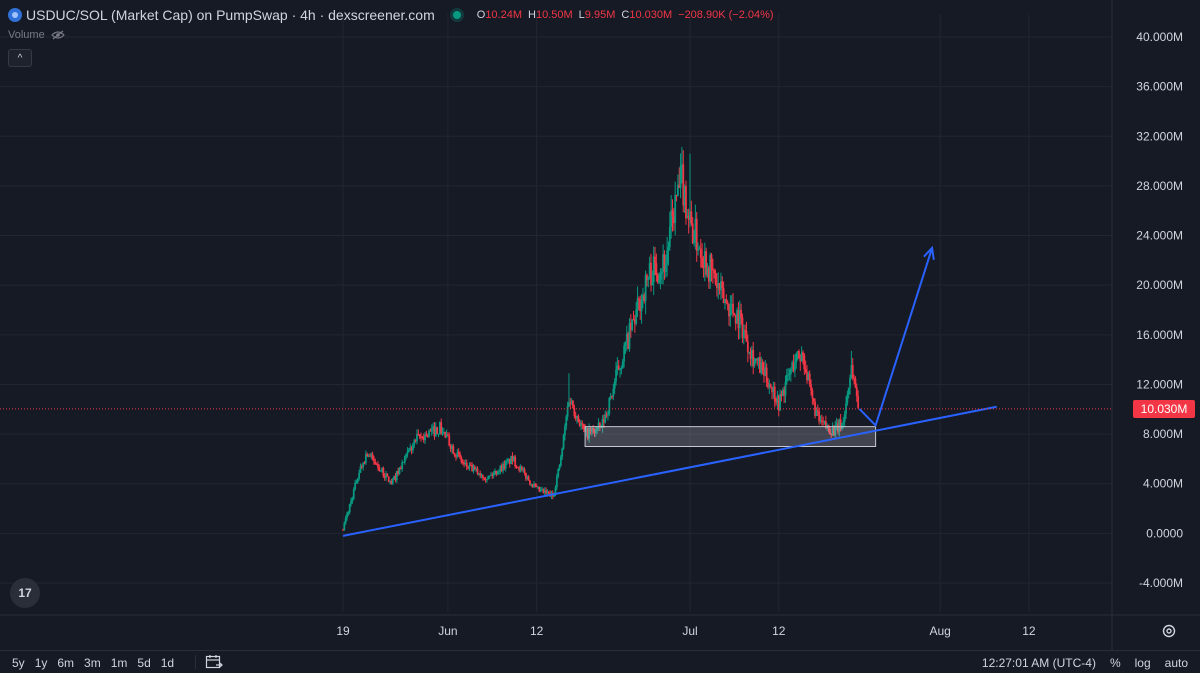 The width and height of the screenshot is (1200, 673). I want to click on projection-arrow-path, so click(896, 337).